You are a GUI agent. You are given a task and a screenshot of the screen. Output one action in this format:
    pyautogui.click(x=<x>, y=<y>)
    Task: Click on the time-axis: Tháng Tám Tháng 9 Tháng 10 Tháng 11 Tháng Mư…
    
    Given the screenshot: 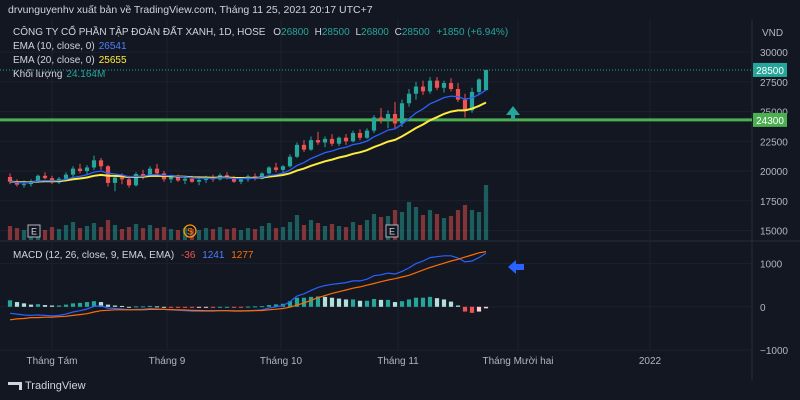 What is the action you would take?
    pyautogui.click(x=344, y=361)
    